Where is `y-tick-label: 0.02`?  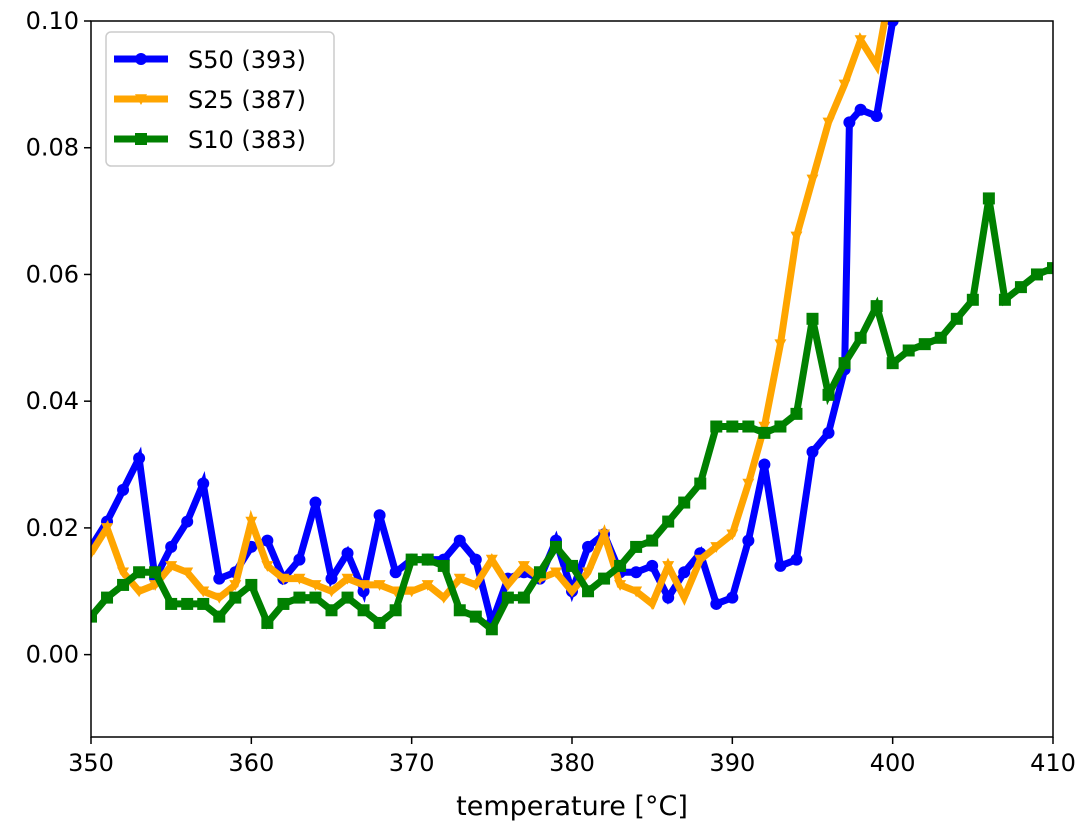 y-tick-label: 0.02 is located at coordinates (52, 528).